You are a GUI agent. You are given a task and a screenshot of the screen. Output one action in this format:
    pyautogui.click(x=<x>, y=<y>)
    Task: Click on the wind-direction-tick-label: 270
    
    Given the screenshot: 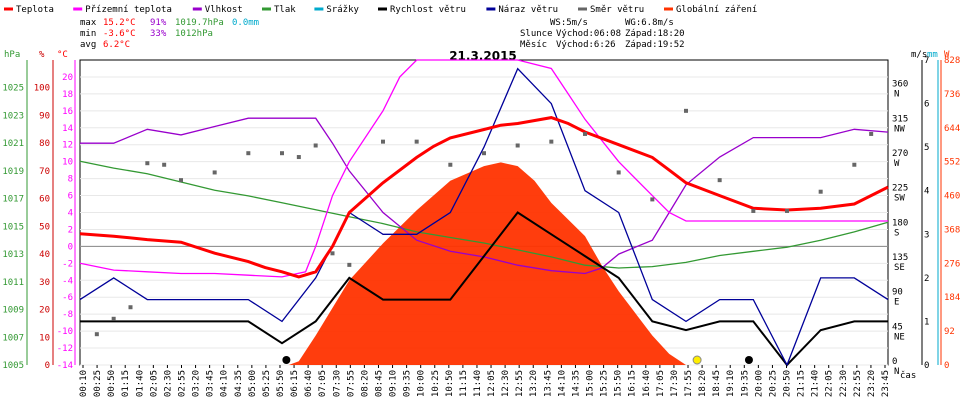 What is the action you would take?
    pyautogui.click(x=900, y=154)
    